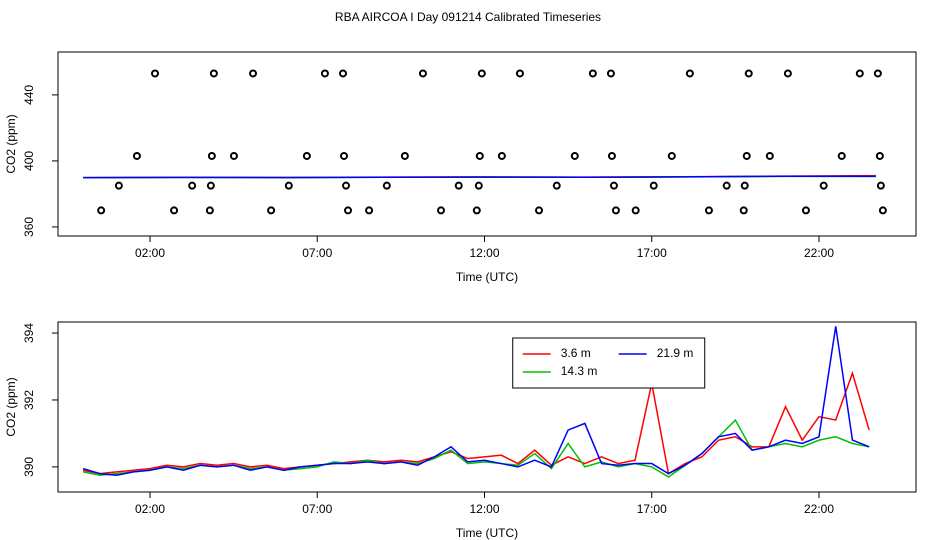 The width and height of the screenshot is (936, 540). What do you see at coordinates (29, 467) in the screenshot?
I see `y-tick-label: 390` at bounding box center [29, 467].